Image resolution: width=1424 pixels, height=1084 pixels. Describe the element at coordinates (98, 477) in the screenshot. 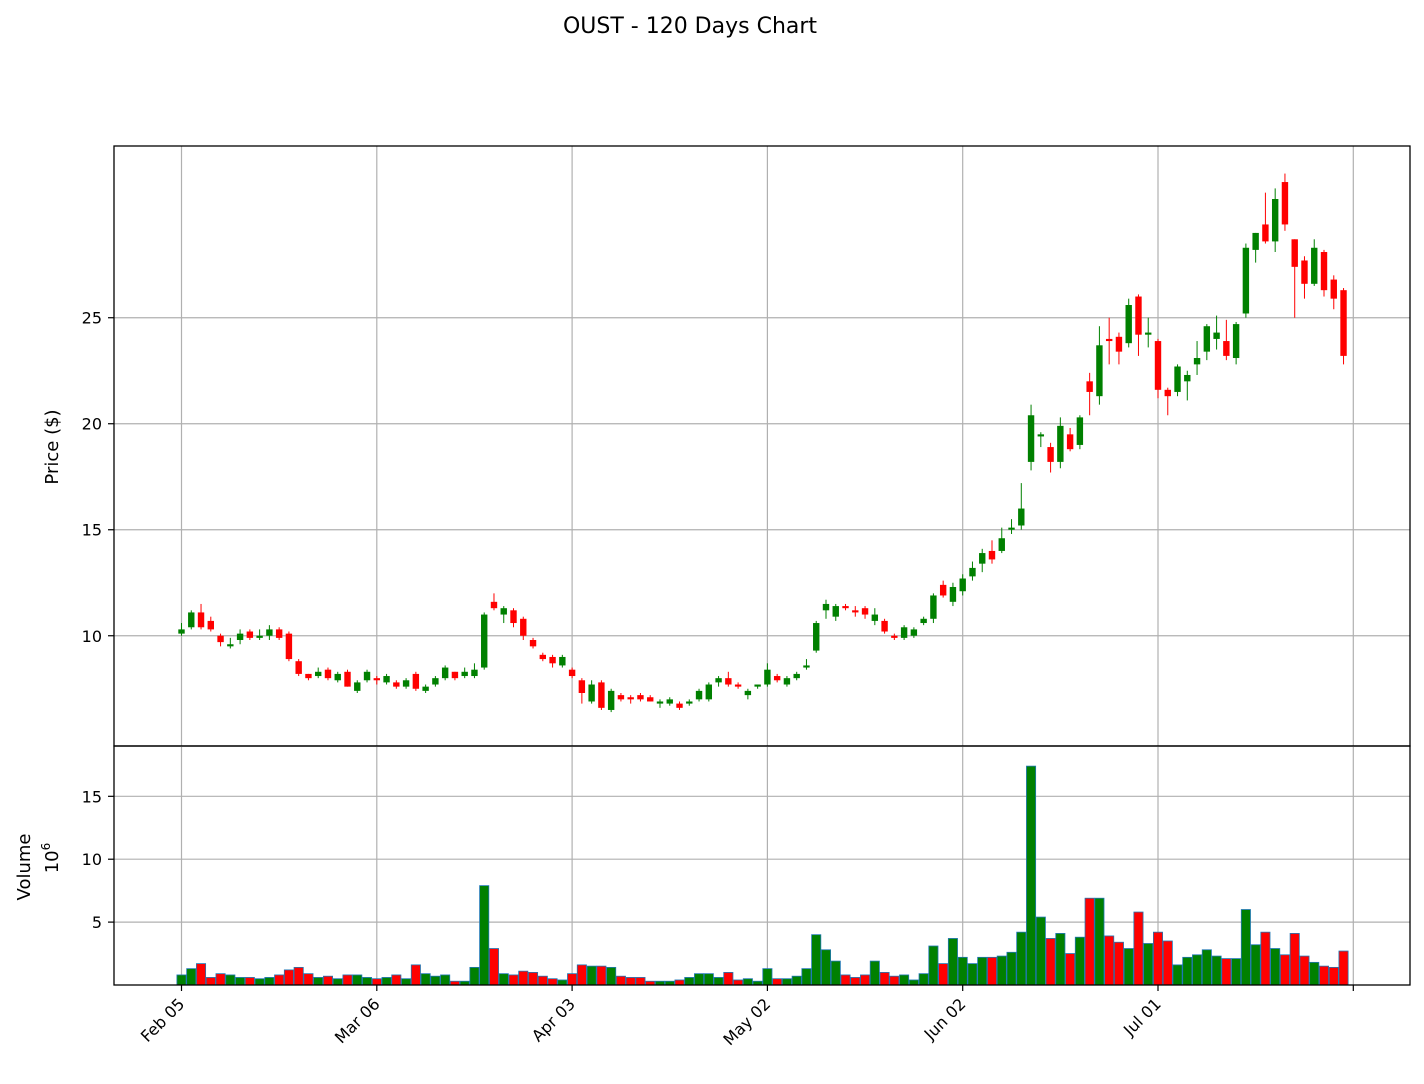

I see `price-y-axis: 10 15 20 25` at that location.